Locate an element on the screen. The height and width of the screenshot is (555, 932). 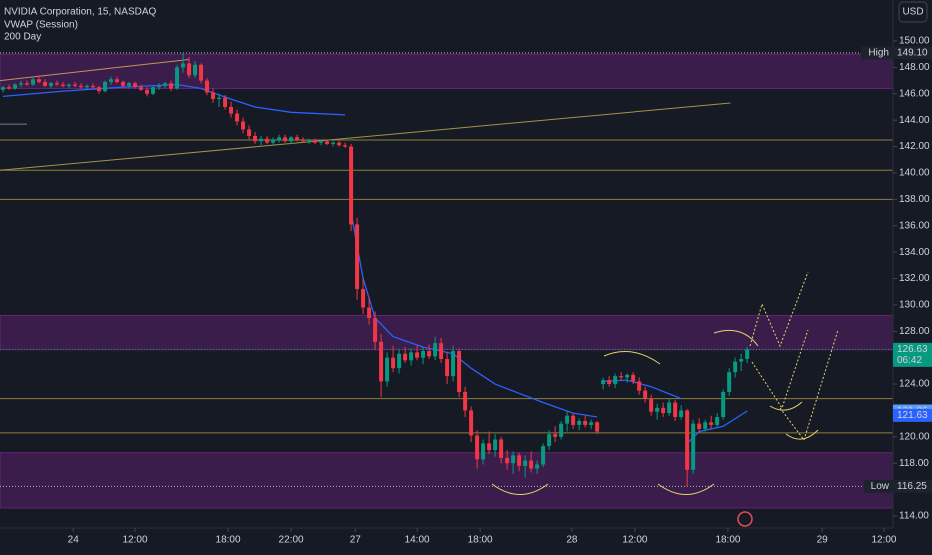
x-tick-label: 14:00 is located at coordinates (417, 540).